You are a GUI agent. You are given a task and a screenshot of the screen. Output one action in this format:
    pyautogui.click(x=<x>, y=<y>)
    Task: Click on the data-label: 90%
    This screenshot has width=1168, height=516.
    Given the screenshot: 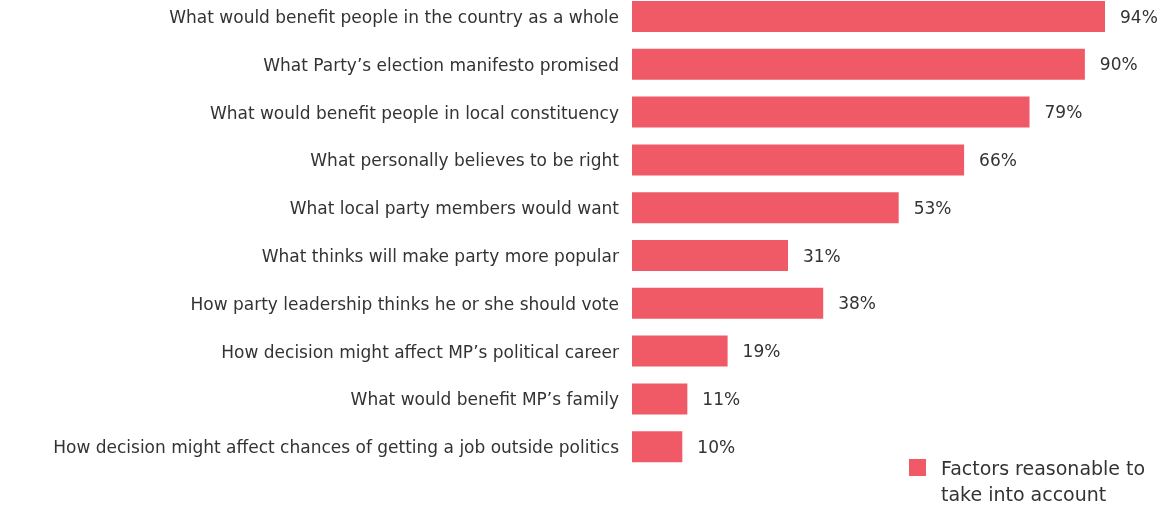 What is the action you would take?
    pyautogui.click(x=1118, y=64)
    